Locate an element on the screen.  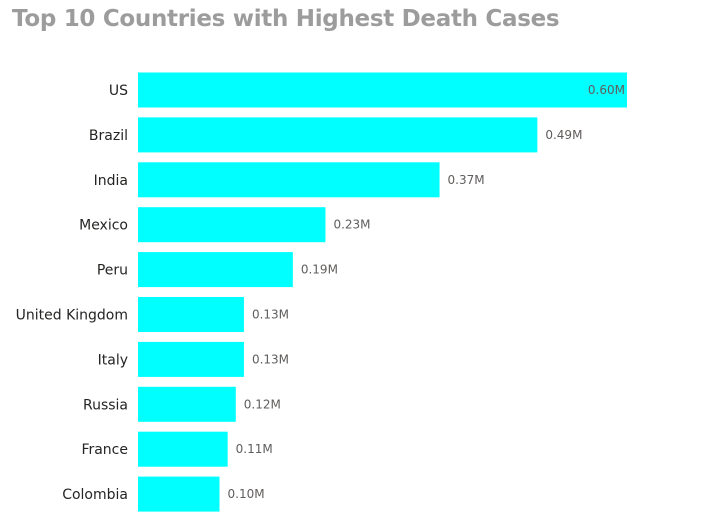
data-label: 0.10M is located at coordinates (246, 494).